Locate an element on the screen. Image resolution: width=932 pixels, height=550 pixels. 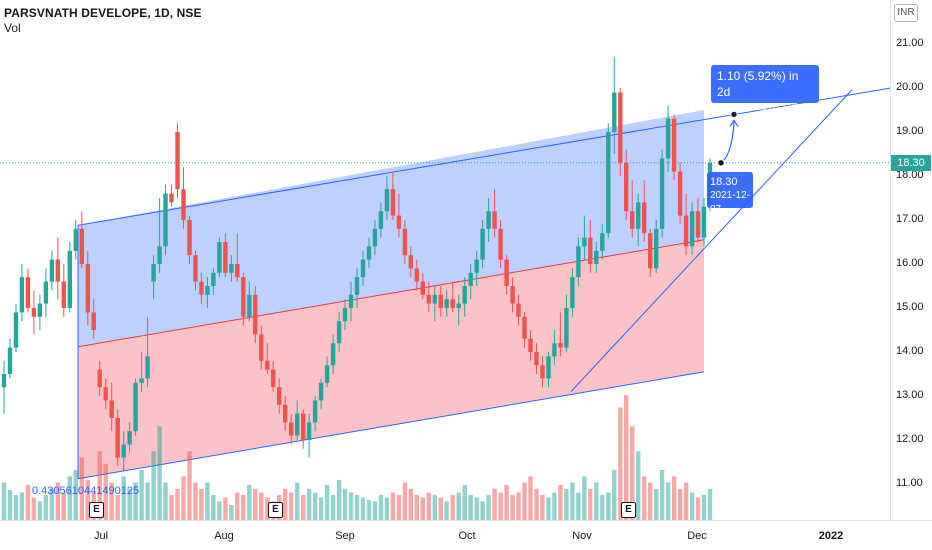
measure-start-price: 18.30 is located at coordinates (724, 182).